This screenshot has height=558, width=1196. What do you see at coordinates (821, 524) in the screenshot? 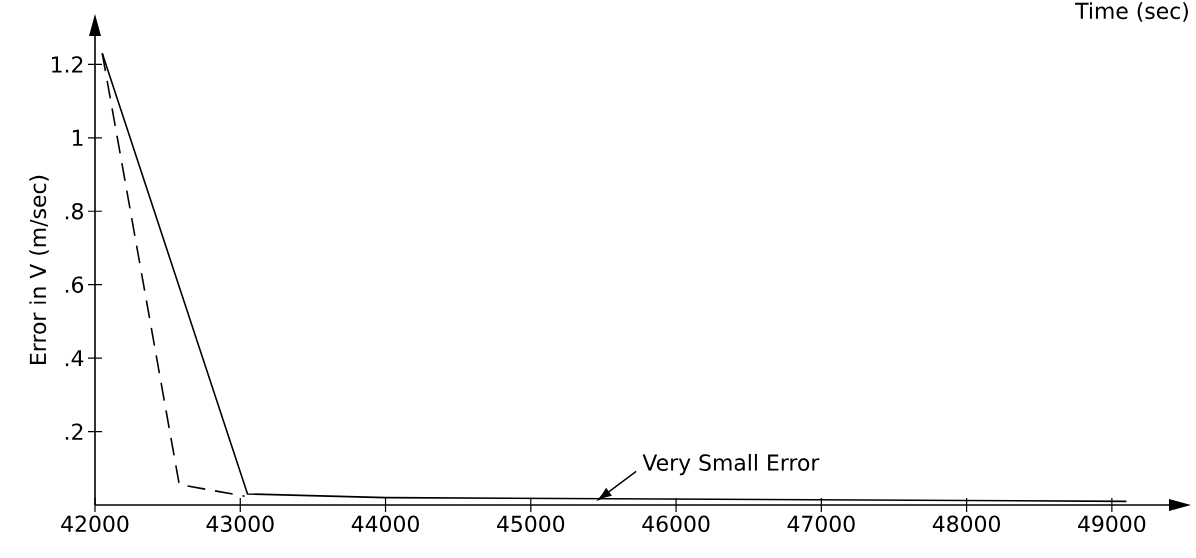
I see `x-tick-label: 47000` at bounding box center [821, 524].